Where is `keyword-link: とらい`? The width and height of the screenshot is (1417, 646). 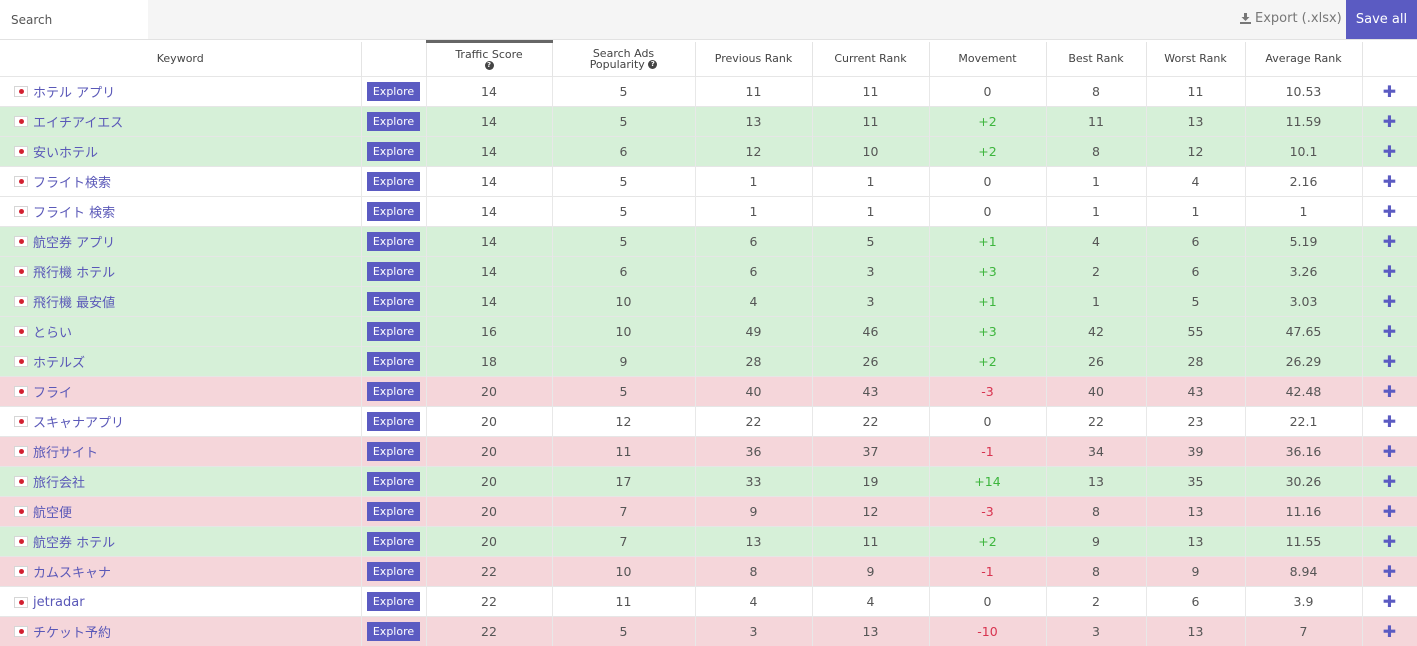 keyword-link: とらい is located at coordinates (52, 333).